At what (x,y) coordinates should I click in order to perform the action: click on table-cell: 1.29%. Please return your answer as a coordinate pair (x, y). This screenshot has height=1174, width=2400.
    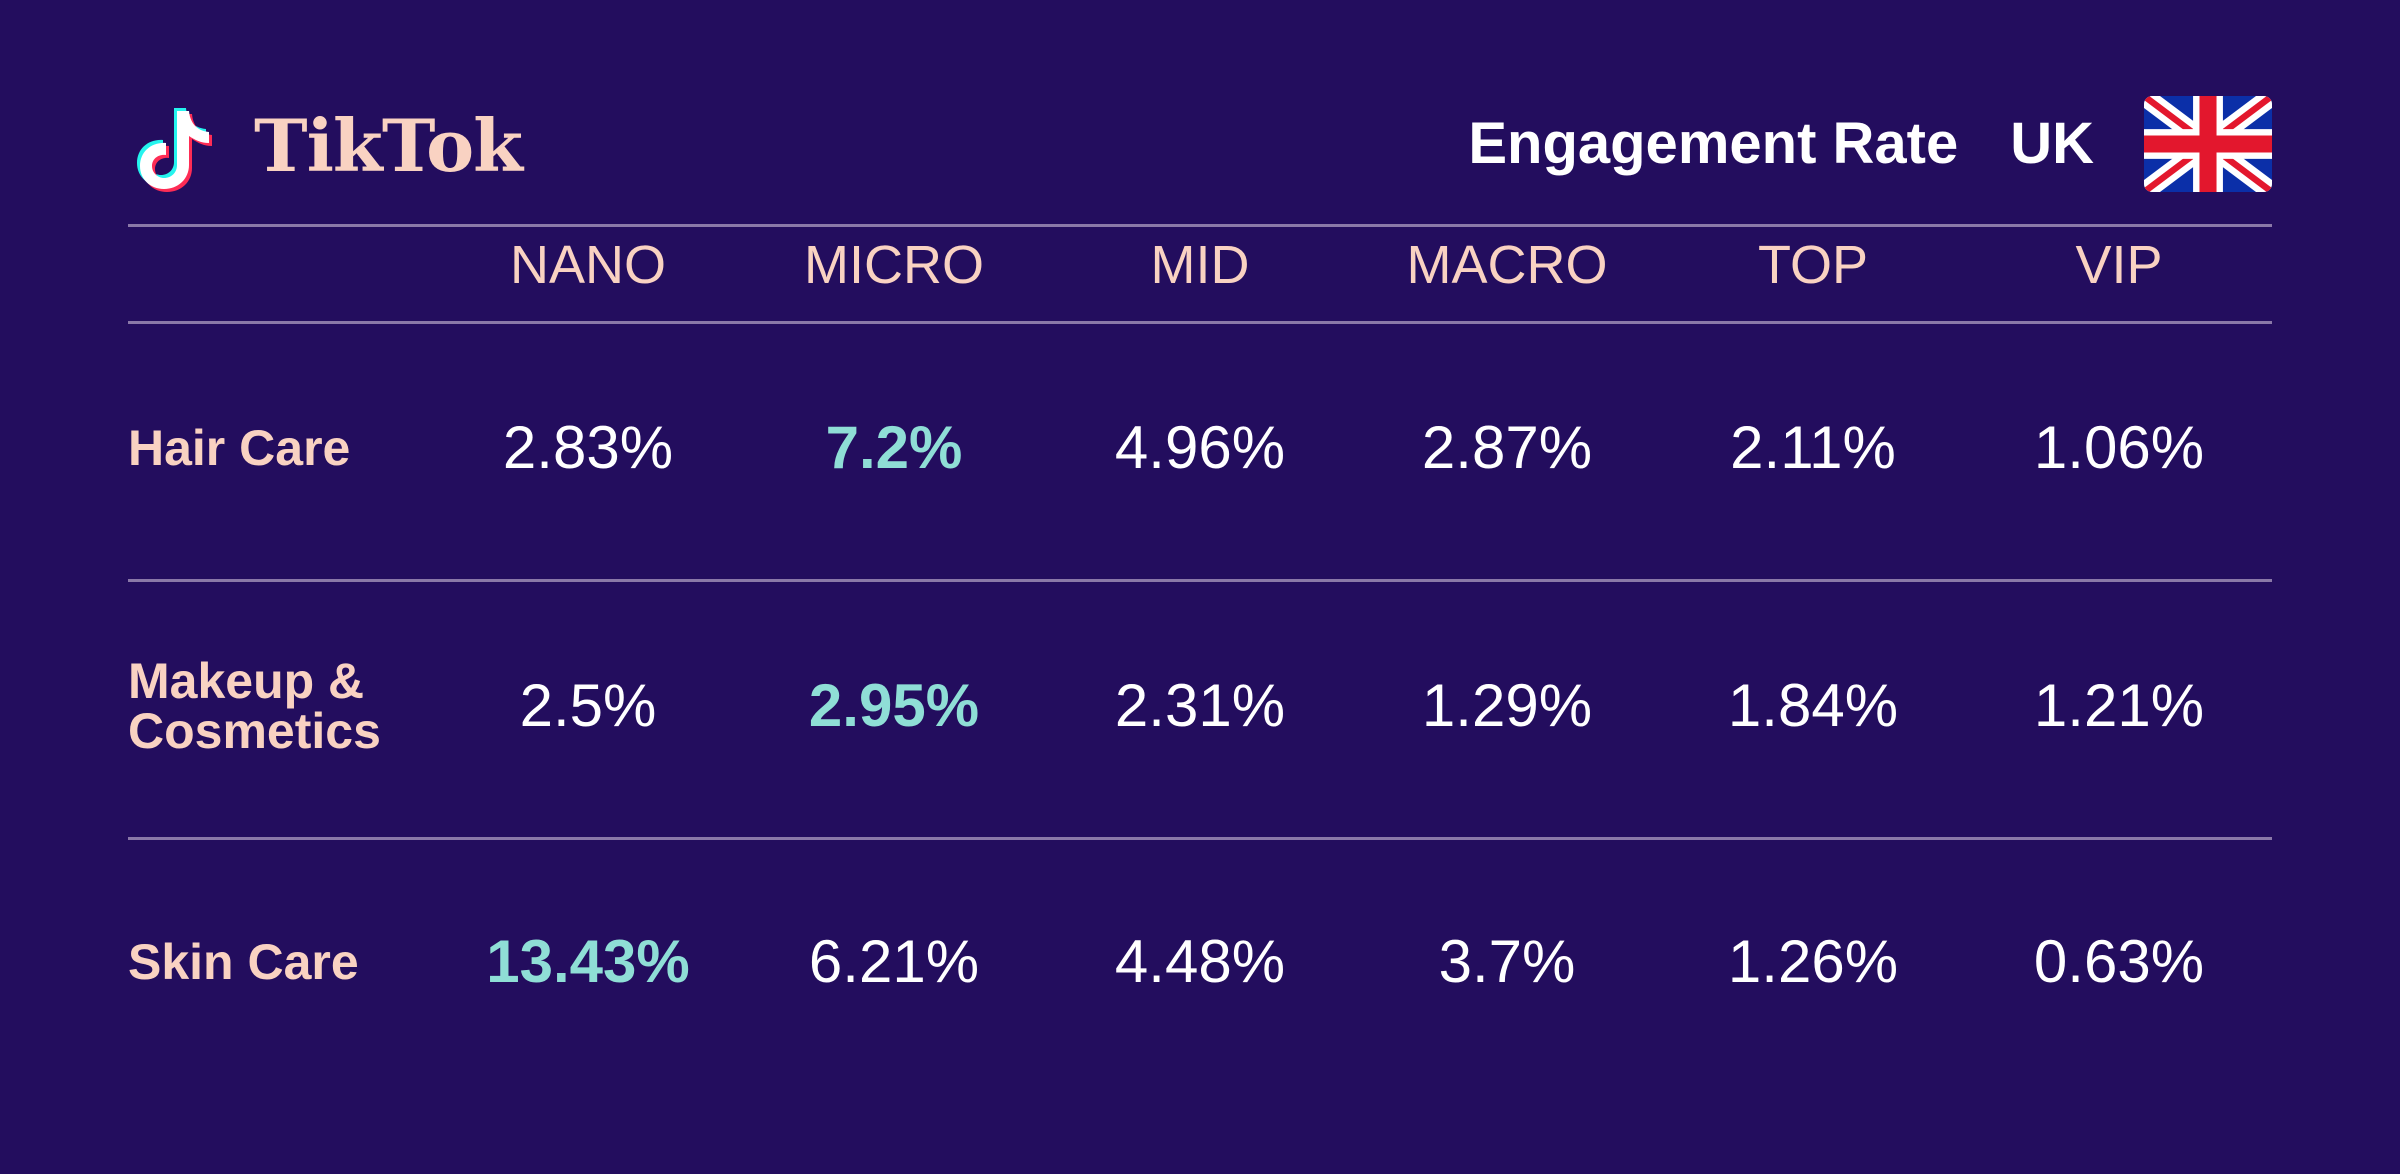
    Looking at the image, I should click on (1507, 705).